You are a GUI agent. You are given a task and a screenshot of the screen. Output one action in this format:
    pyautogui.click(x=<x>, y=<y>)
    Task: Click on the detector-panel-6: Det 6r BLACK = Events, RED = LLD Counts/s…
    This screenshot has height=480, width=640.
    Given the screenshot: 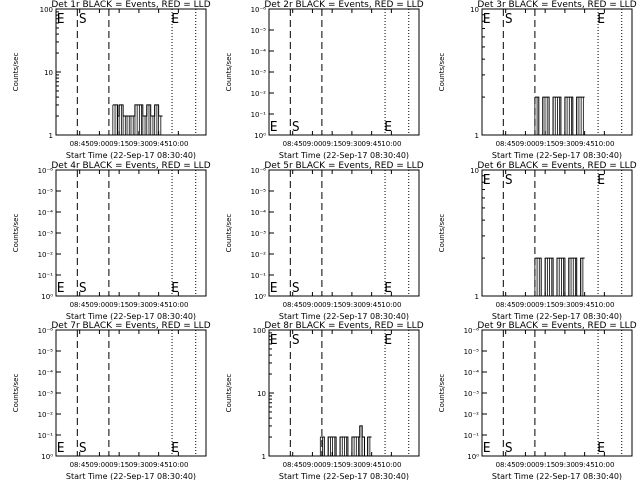 What is the action you would take?
    pyautogui.click(x=537, y=241)
    